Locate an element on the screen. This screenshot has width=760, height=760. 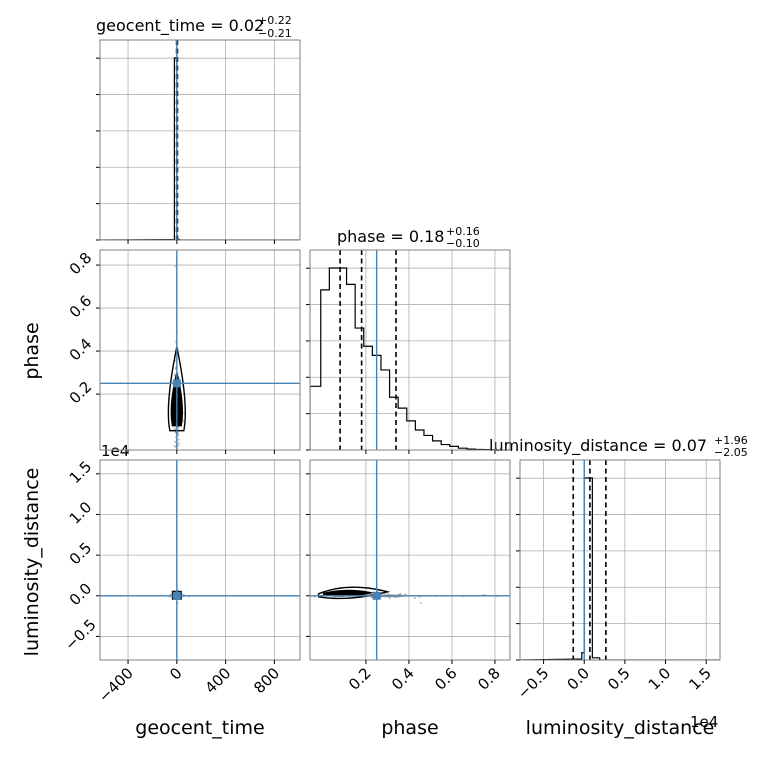
title-phase-minus: −0.10 is located at coordinates (463, 243).